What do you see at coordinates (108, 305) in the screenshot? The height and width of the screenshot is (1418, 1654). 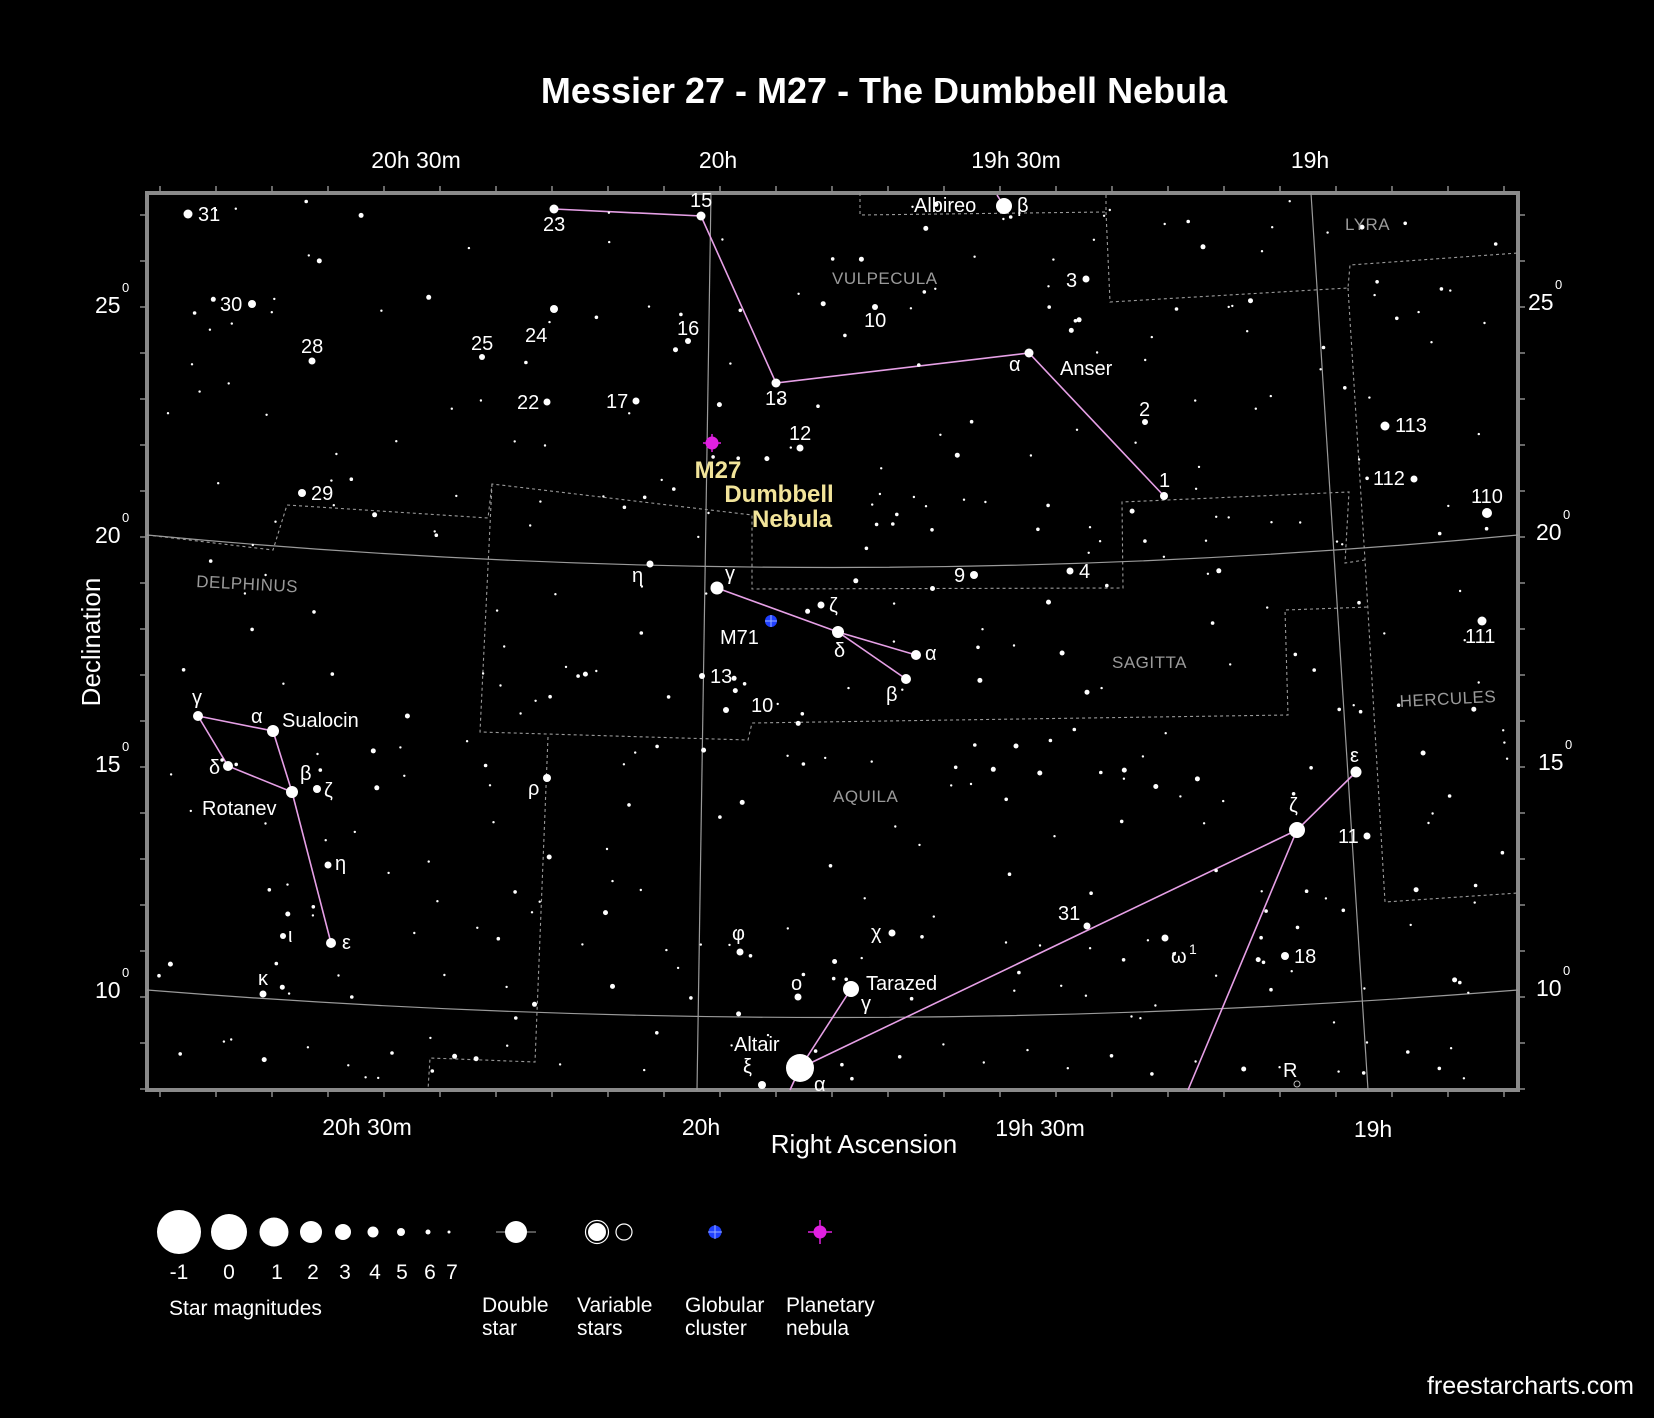 I see `dec-left-label: 25` at bounding box center [108, 305].